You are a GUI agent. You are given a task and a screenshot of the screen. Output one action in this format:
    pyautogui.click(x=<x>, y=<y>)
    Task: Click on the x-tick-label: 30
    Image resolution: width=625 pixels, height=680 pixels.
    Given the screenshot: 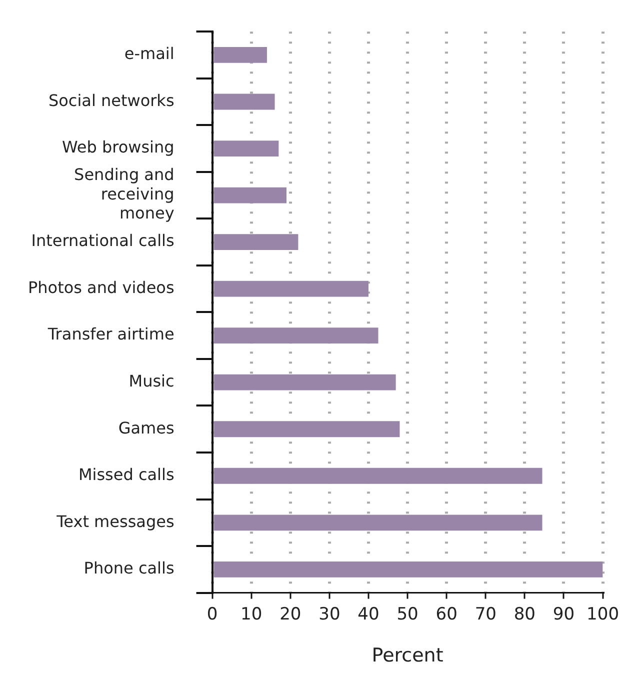 What is the action you would take?
    pyautogui.click(x=329, y=614)
    